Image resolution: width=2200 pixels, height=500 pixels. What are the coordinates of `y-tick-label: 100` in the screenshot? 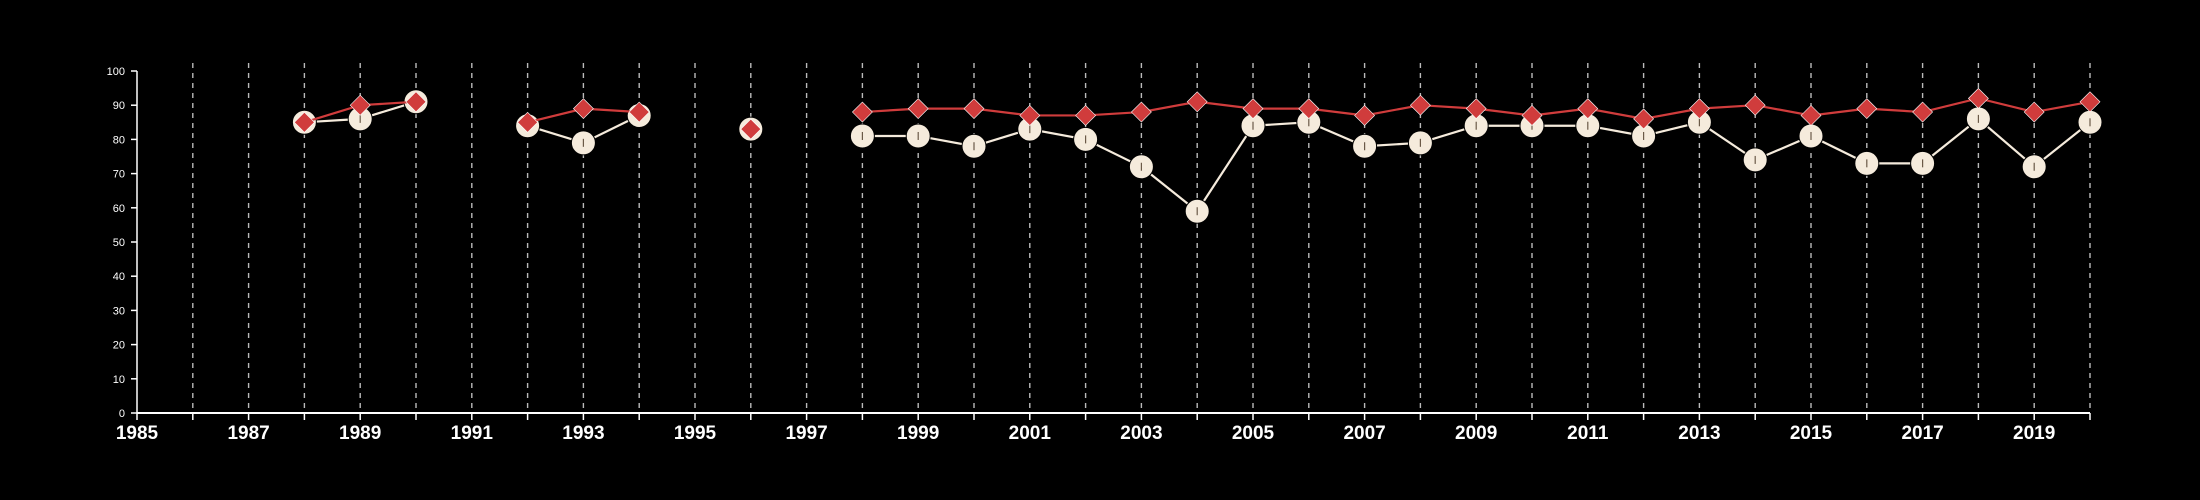 It's located at (116, 72).